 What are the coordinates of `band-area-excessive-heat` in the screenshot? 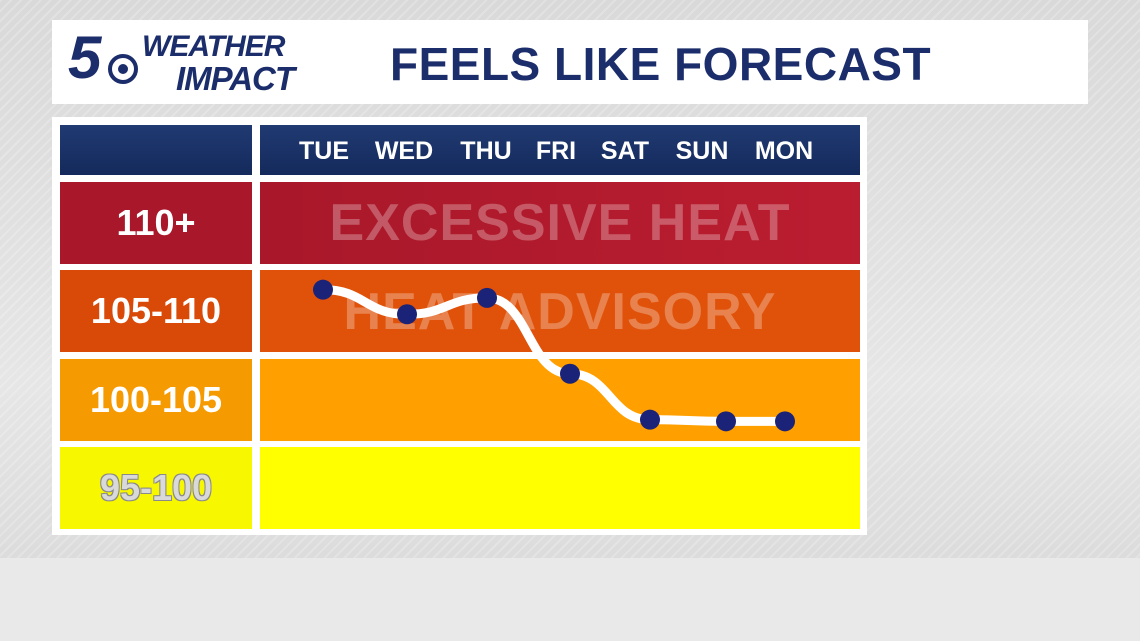 It's located at (560, 223).